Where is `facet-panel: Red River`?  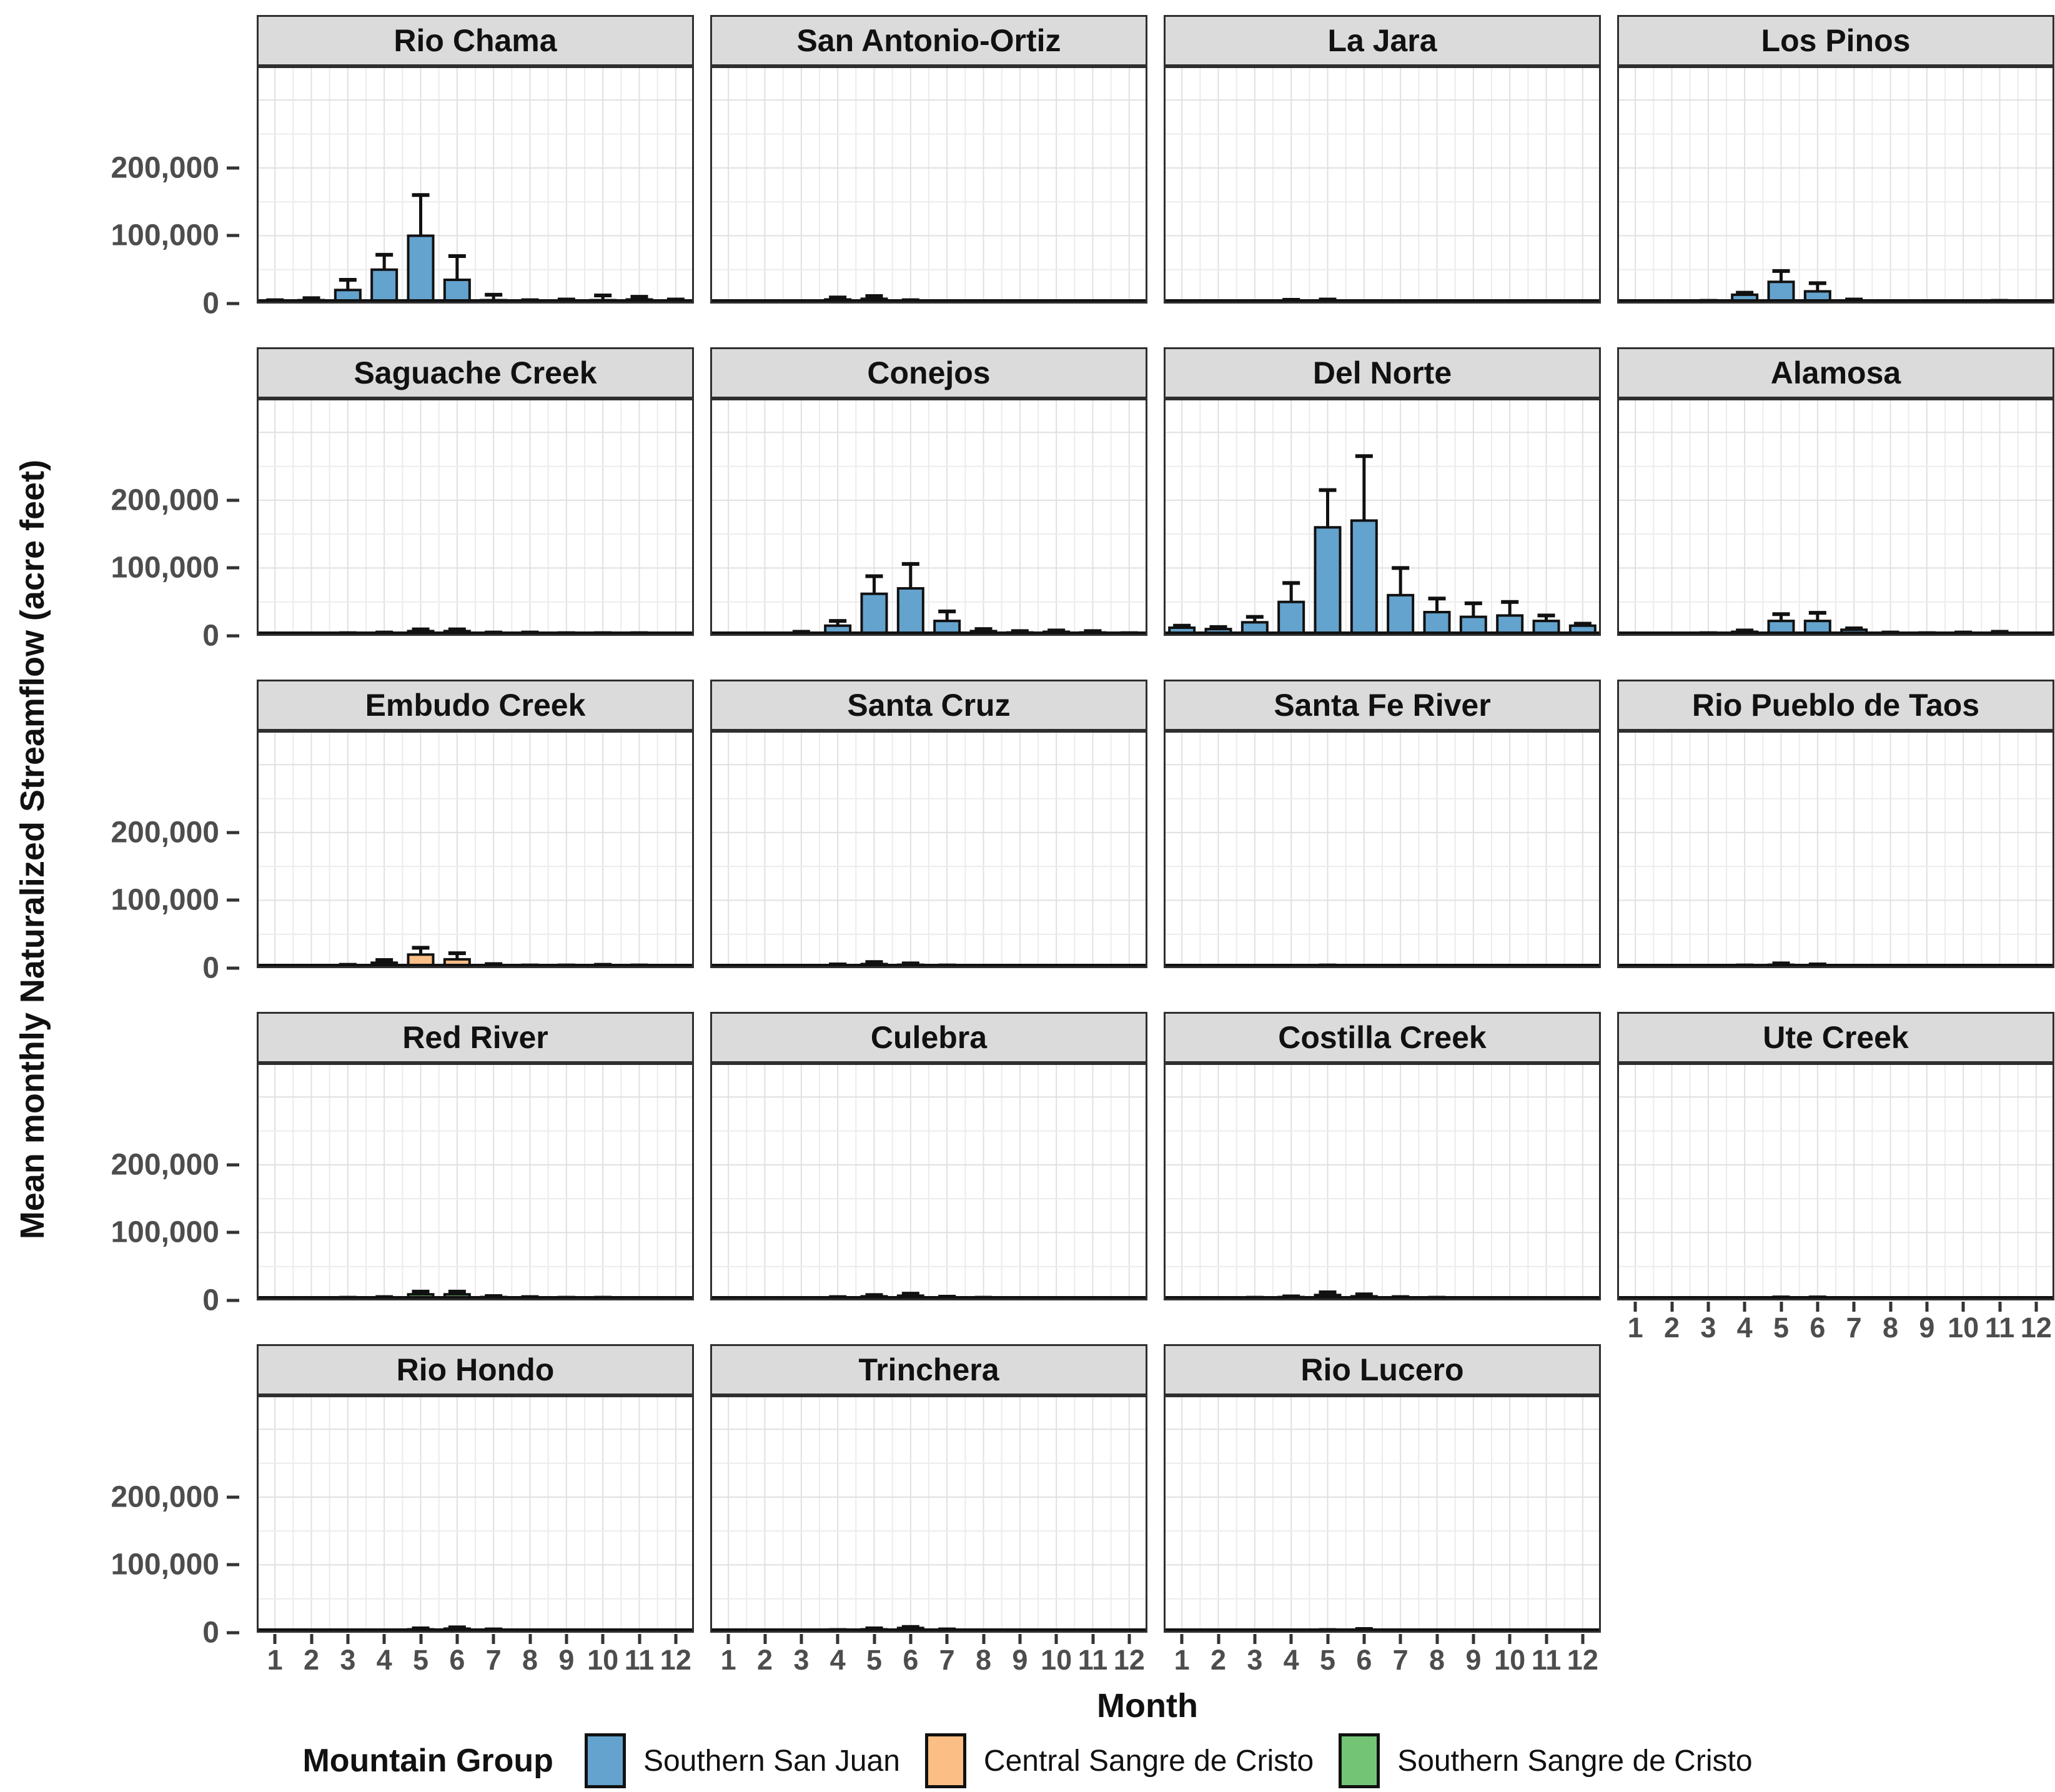
facet-panel: Red River is located at coordinates (476, 1178).